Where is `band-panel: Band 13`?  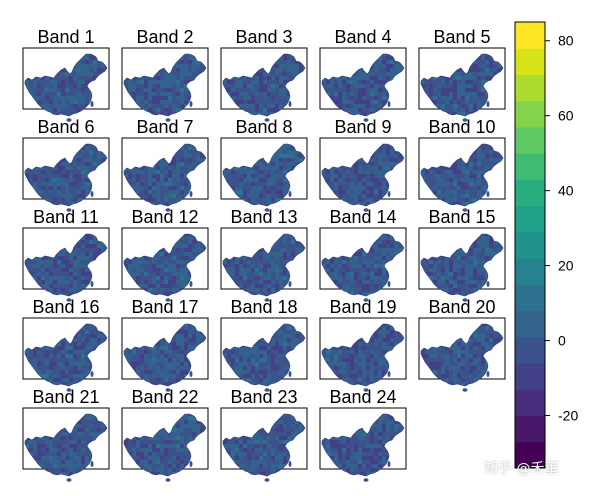
band-panel: Band 13 is located at coordinates (264, 254).